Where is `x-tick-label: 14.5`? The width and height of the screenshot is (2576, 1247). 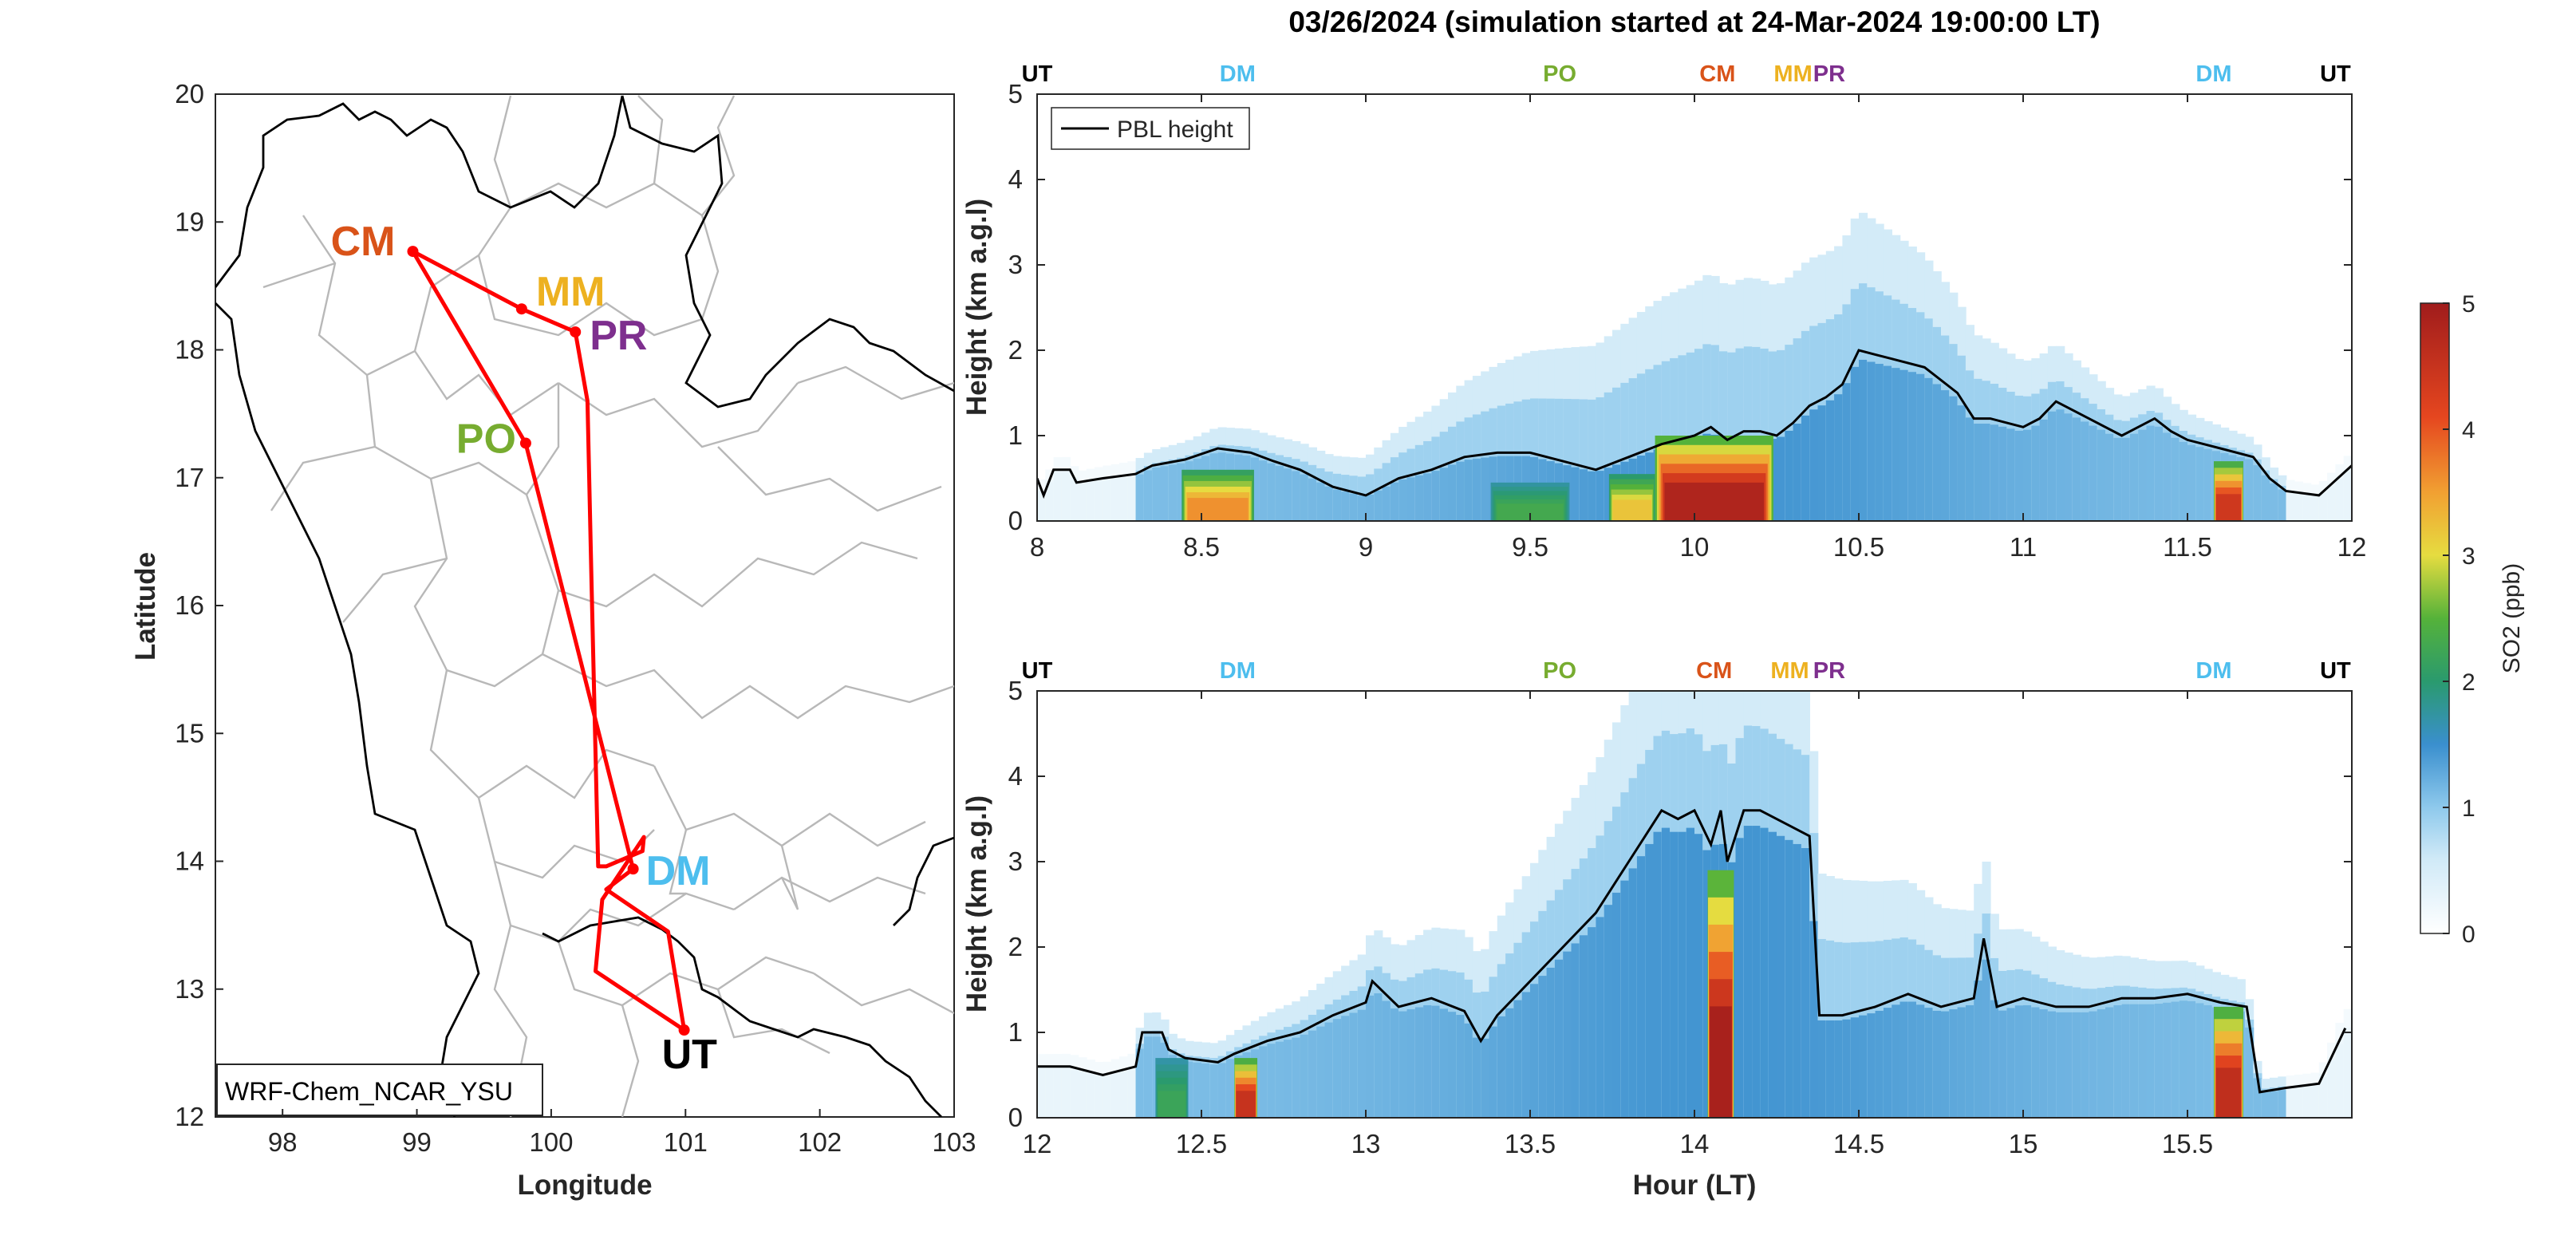
x-tick-label: 14.5 is located at coordinates (1858, 1144).